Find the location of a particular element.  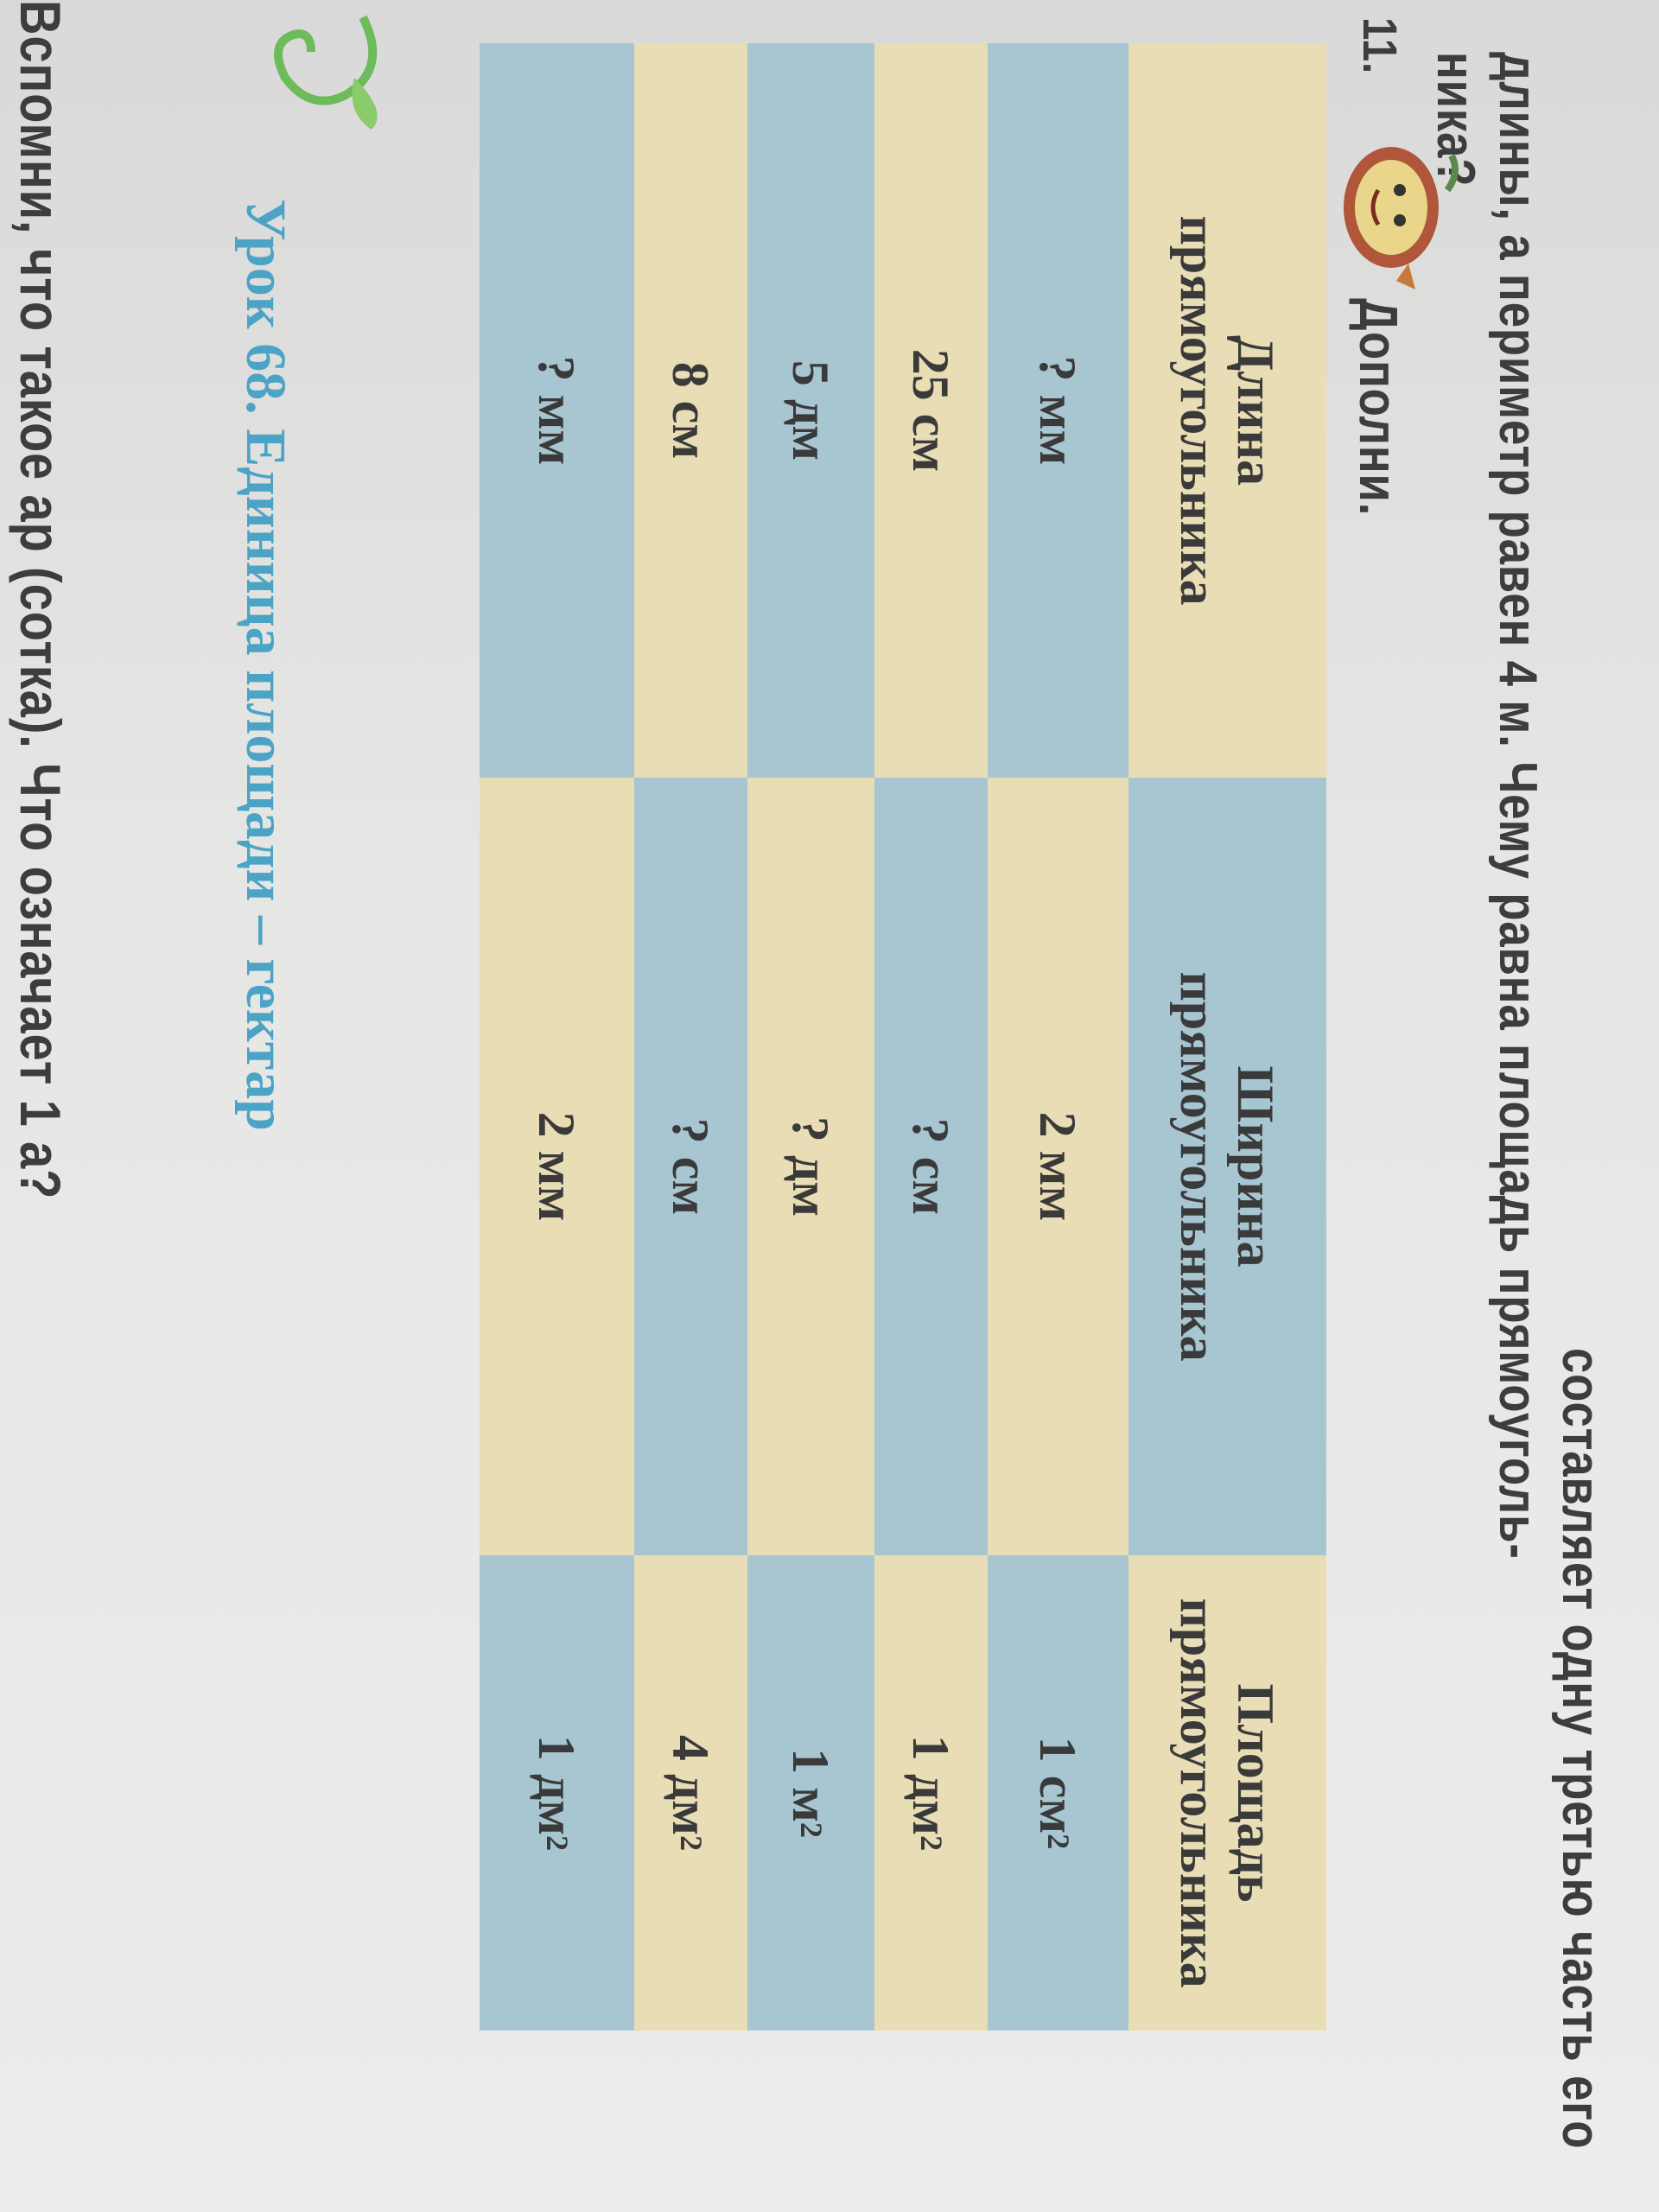

cell-area: 1 см 2 is located at coordinates (1058, 1793).